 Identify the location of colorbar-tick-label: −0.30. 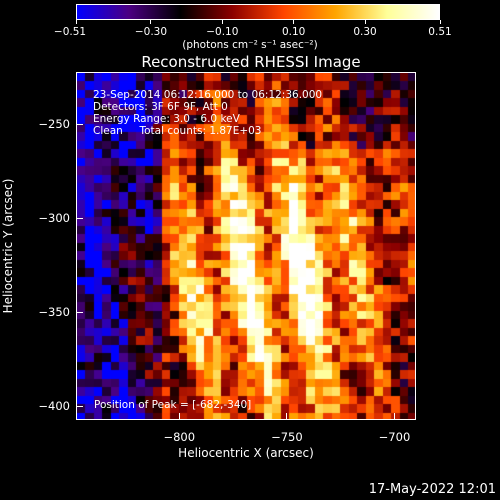
(151, 32).